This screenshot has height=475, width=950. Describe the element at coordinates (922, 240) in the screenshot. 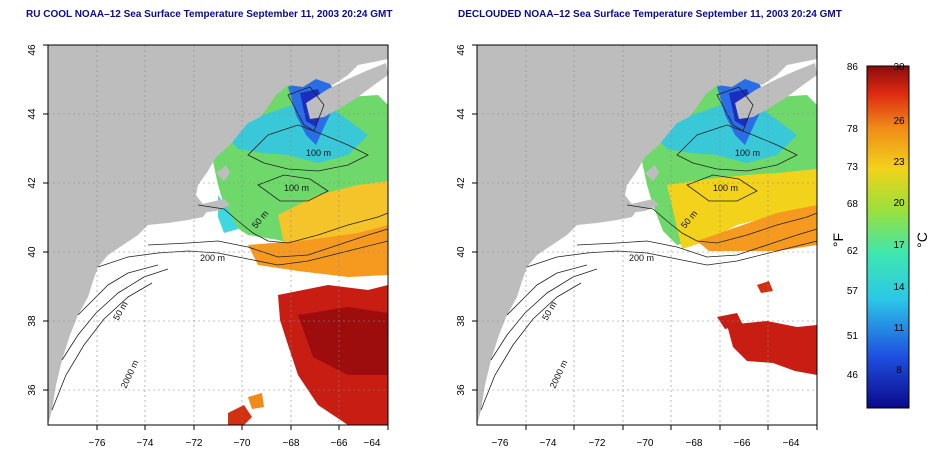

I see `celsius-unit-label: °C` at that location.